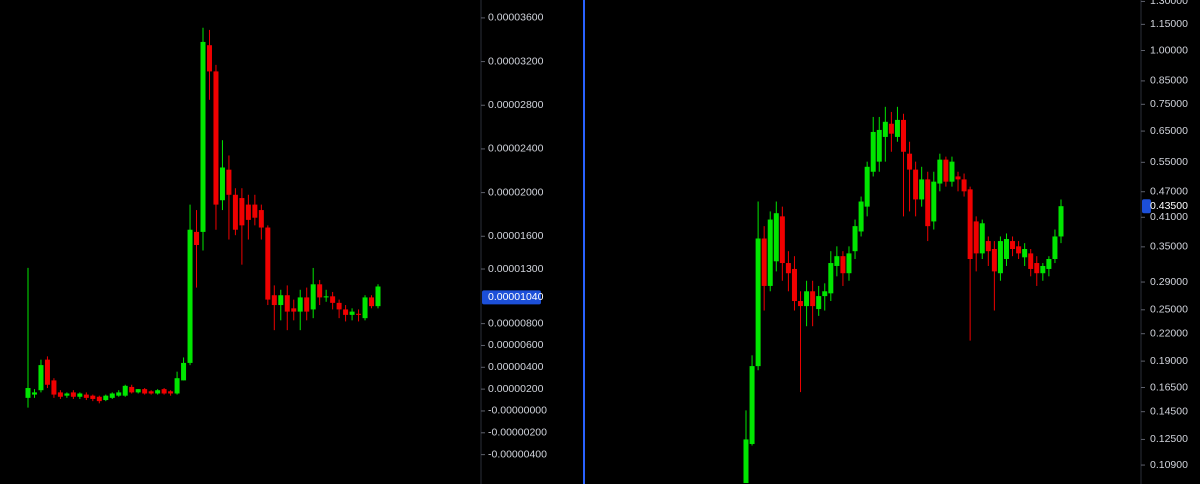 This screenshot has height=484, width=1200. What do you see at coordinates (1169, 206) in the screenshot?
I see `last-price-label: 0.43500` at bounding box center [1169, 206].